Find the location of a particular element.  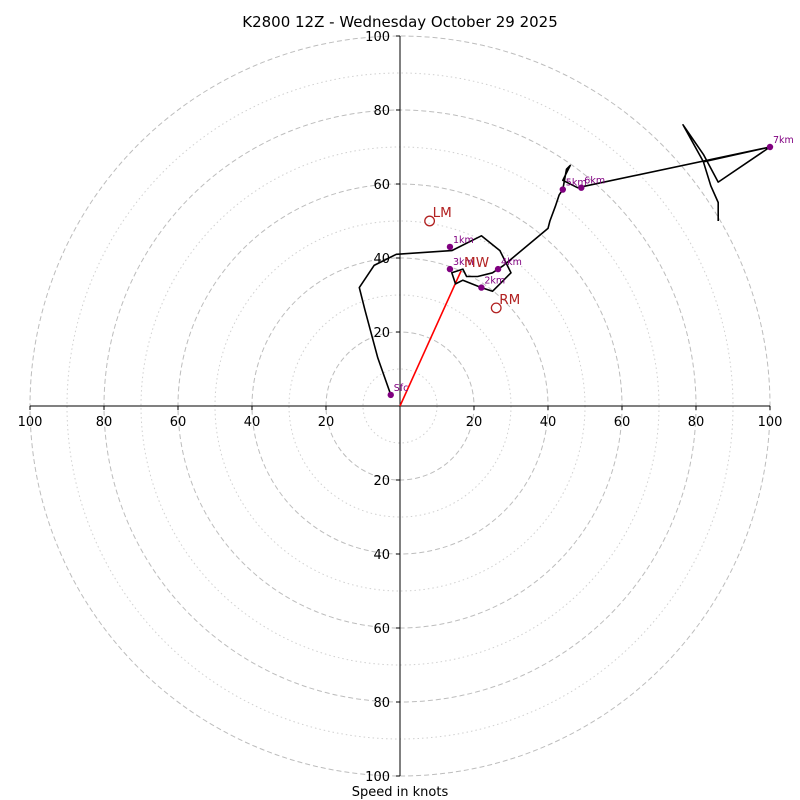

storm-motion-label: LM is located at coordinates (442, 213).